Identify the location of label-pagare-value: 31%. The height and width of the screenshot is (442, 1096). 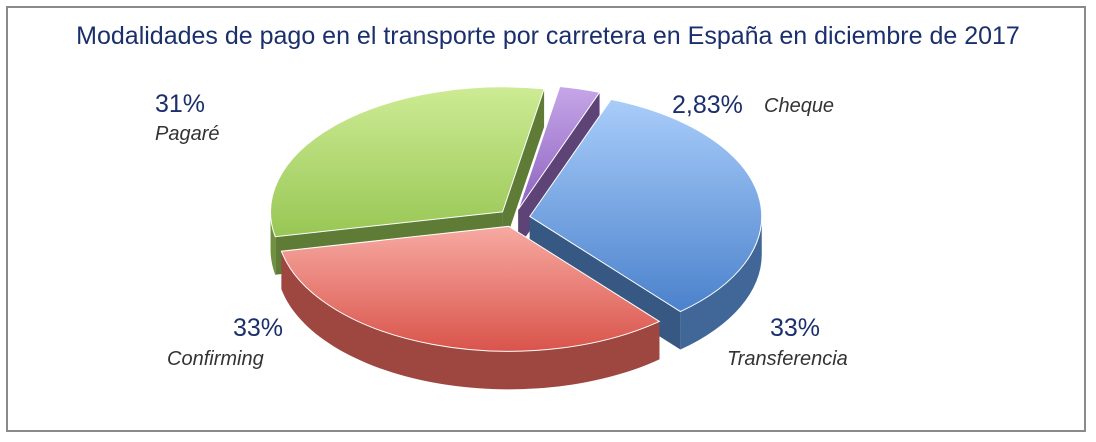
(180, 104).